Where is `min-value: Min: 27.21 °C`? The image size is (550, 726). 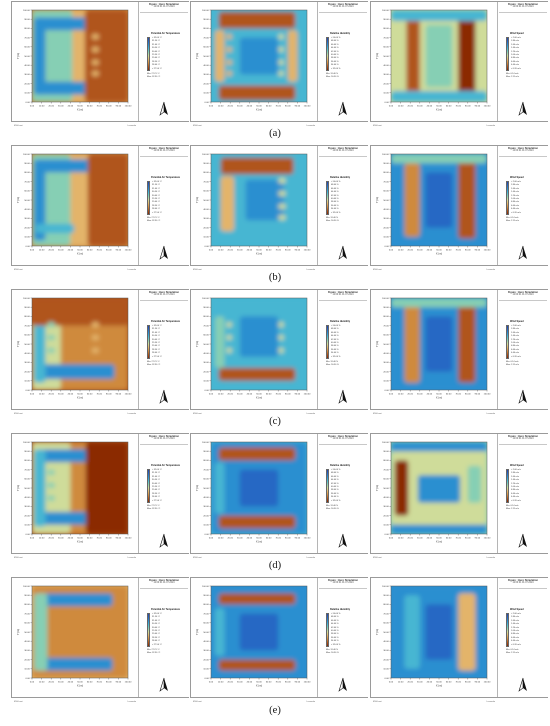 min-value: Min: 27.21 °C is located at coordinates (153, 362).